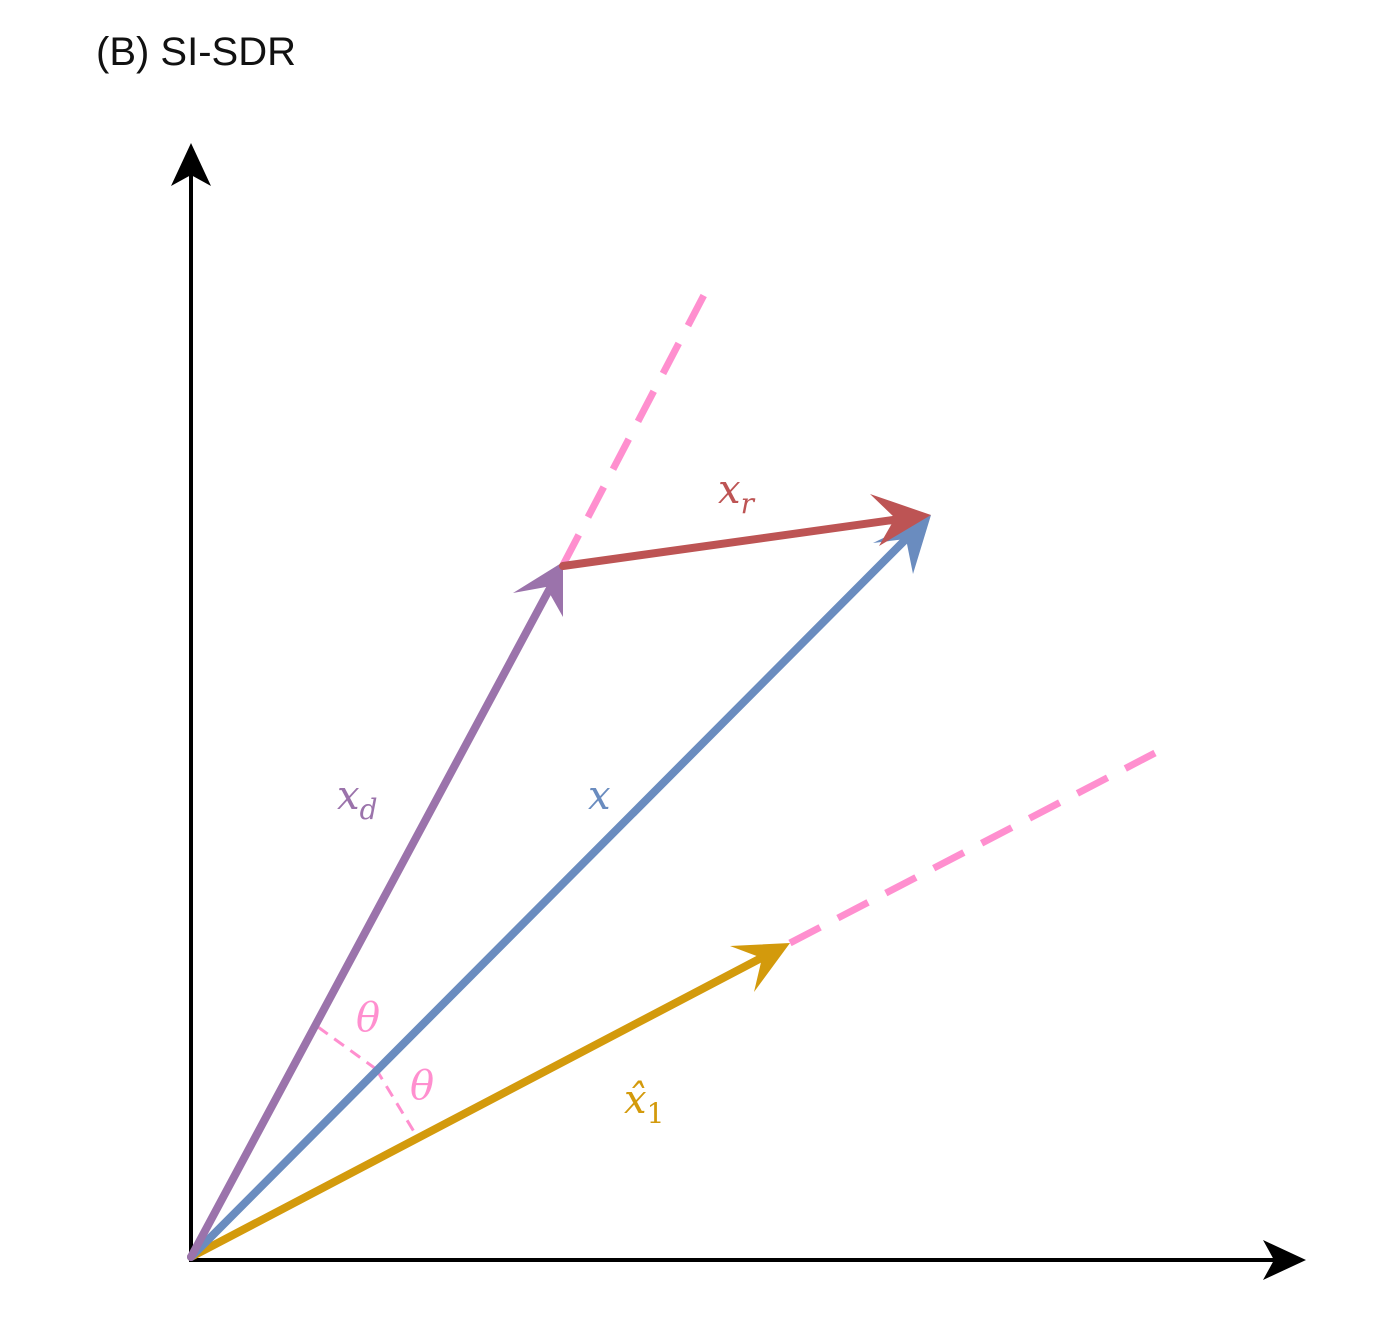 Image resolution: width=1385 pixels, height=1330 pixels. I want to click on x-hat-1-label-base: x̂, so click(635, 1100).